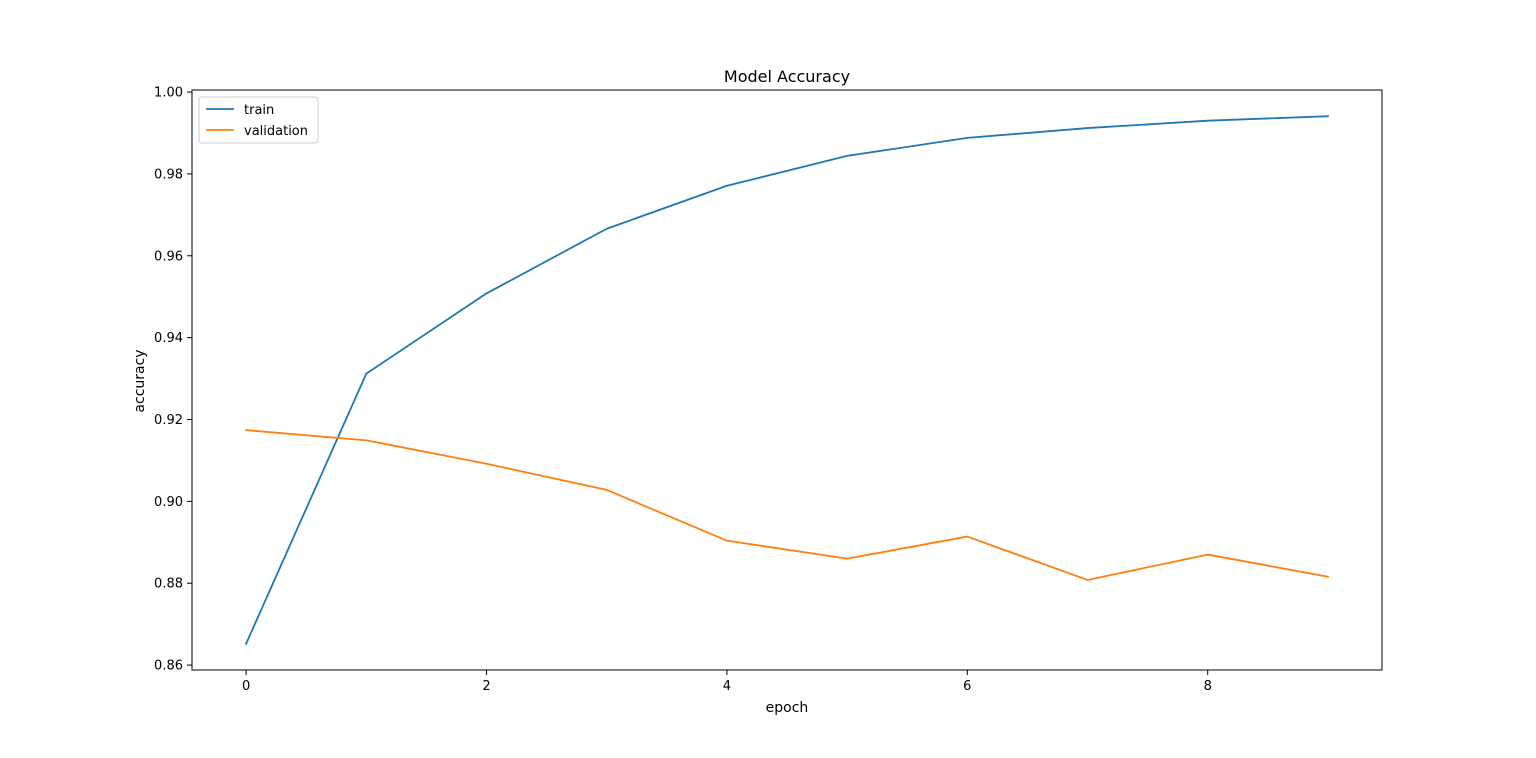 Image resolution: width=1536 pixels, height=758 pixels. Describe the element at coordinates (168, 666) in the screenshot. I see `y-tick-label: 0.86` at that location.